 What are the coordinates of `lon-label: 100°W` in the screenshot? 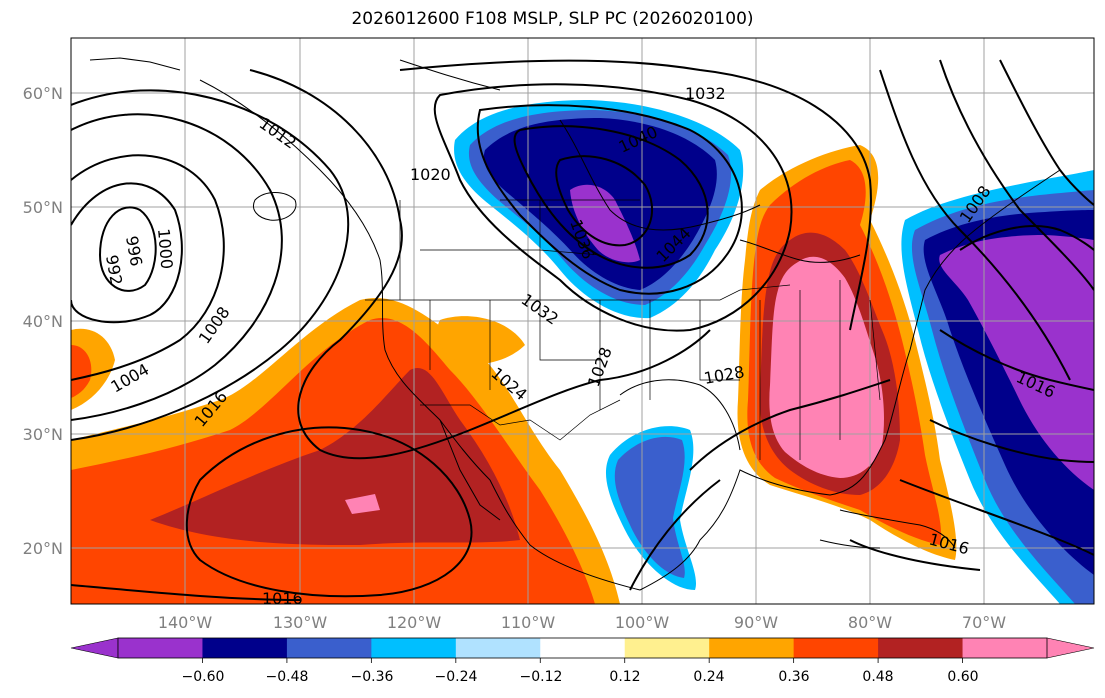 It's located at (642, 622).